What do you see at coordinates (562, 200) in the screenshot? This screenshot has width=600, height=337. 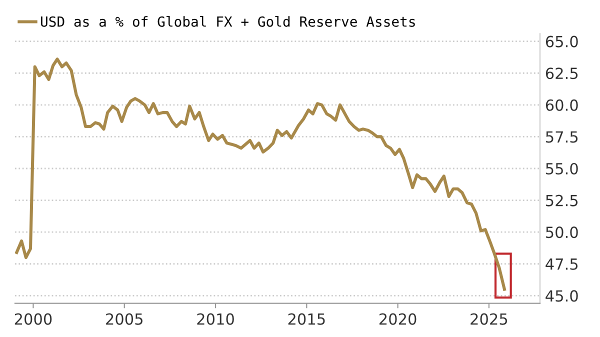 I see `y-tick-label: 52.5` at bounding box center [562, 200].